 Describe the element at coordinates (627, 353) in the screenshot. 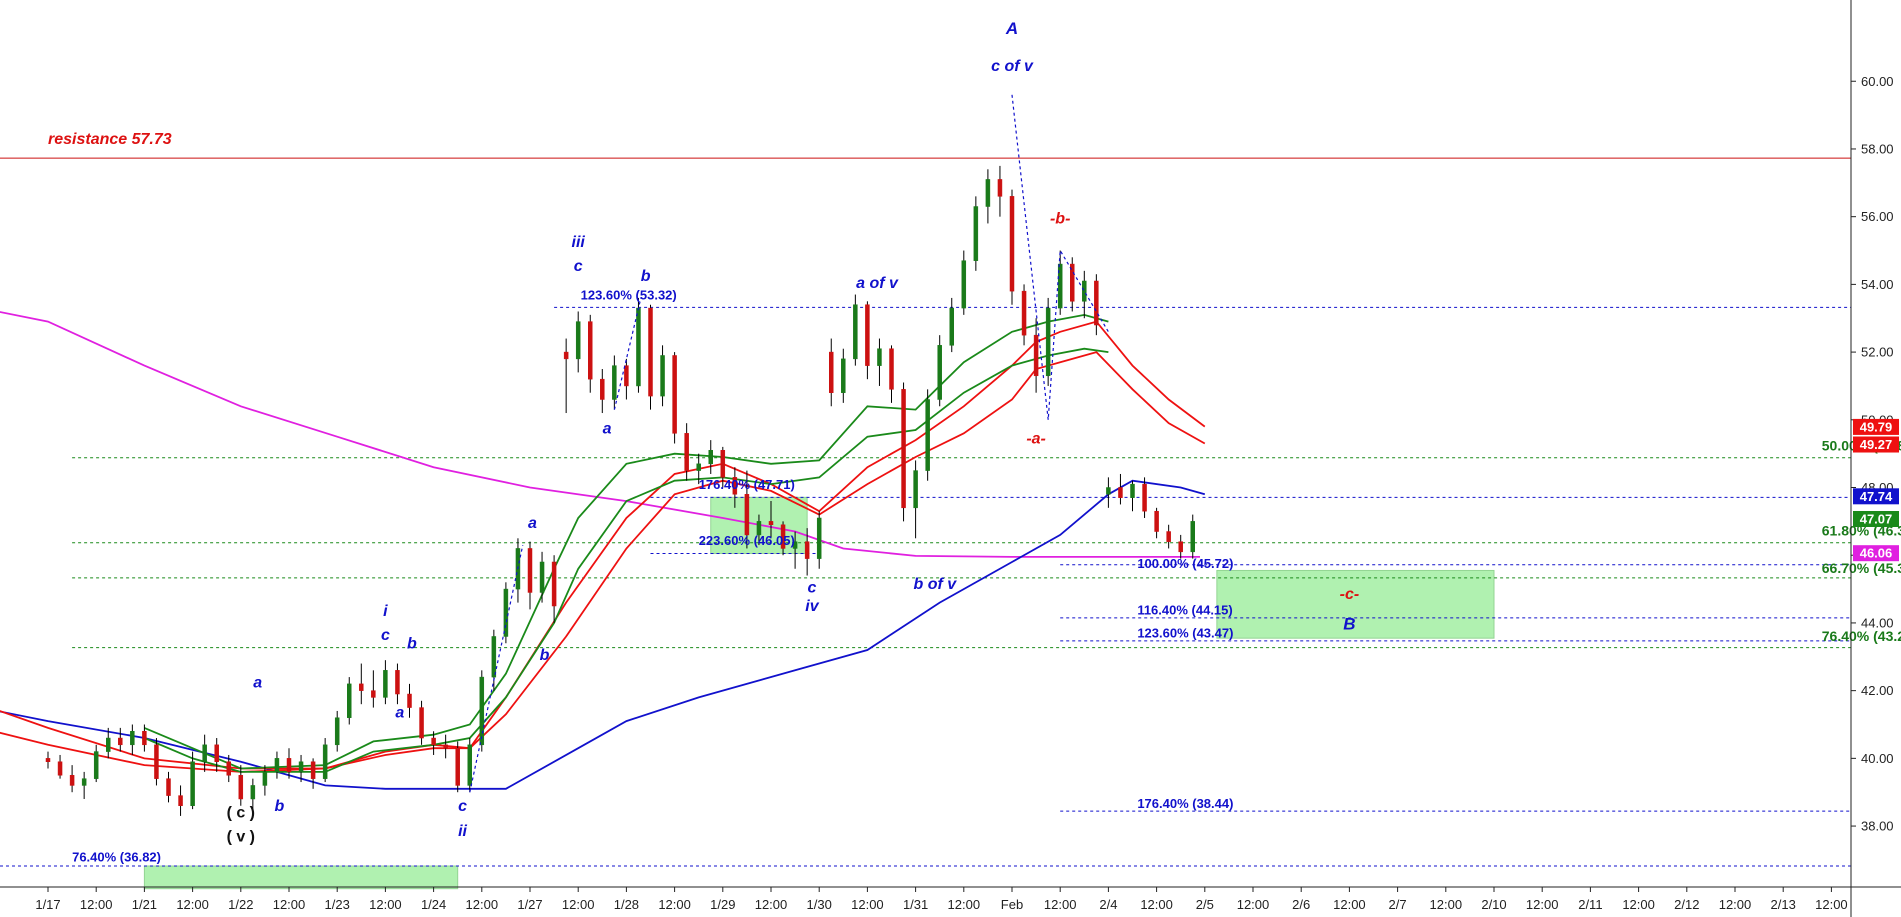

I see `wave-path` at that location.